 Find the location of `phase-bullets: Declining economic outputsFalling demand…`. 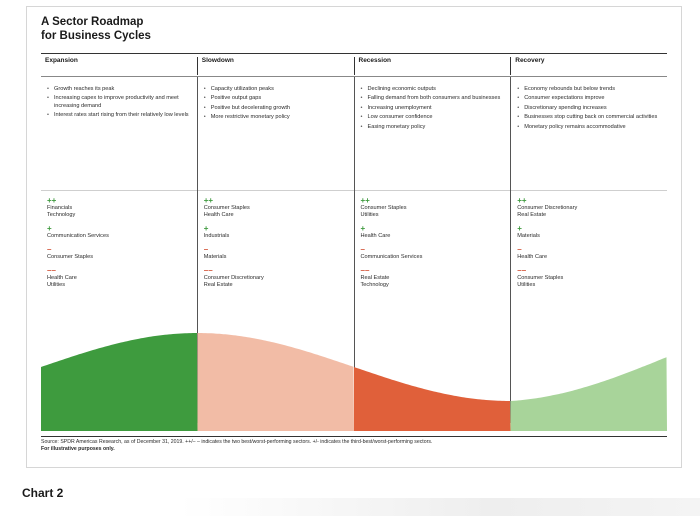

phase-bullets: Declining economic outputsFalling demand… is located at coordinates (433, 104).